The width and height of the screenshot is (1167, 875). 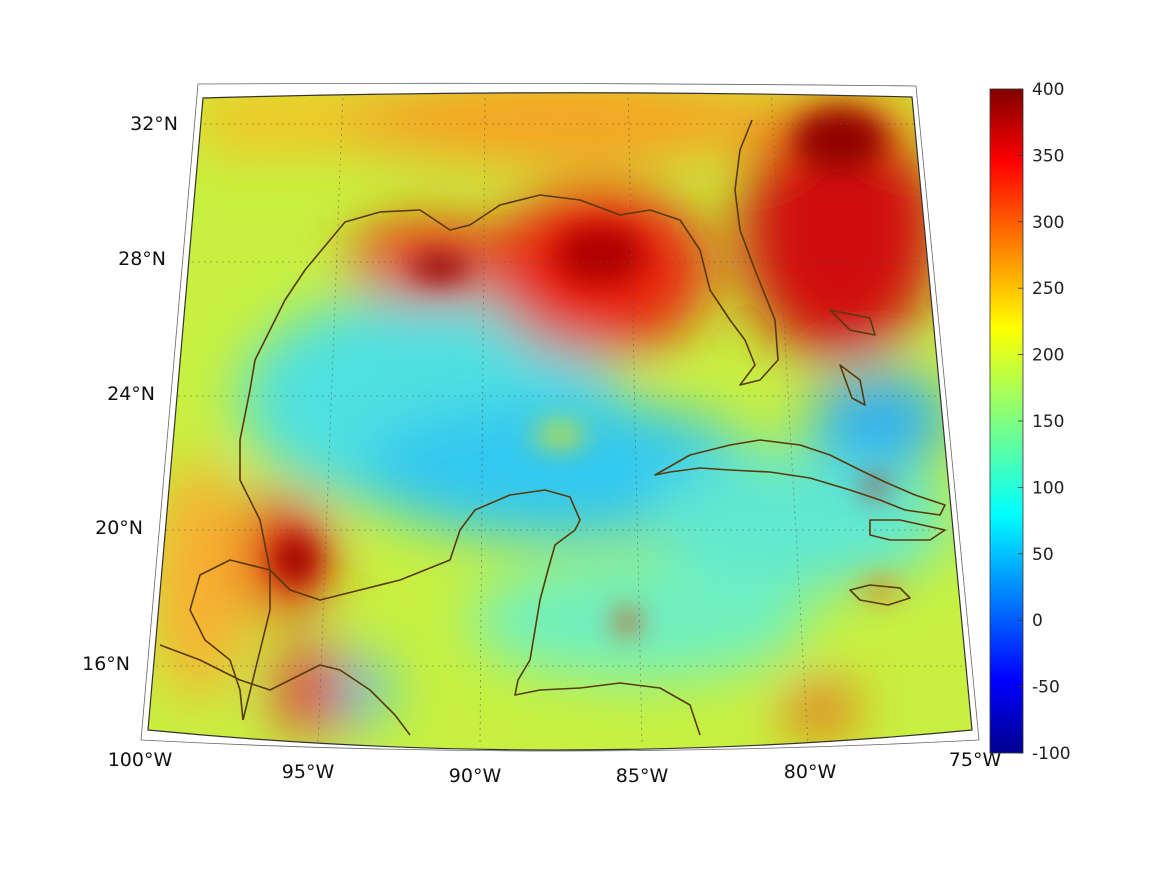 What do you see at coordinates (1046, 688) in the screenshot?
I see `colorbar-tick-label: -50` at bounding box center [1046, 688].